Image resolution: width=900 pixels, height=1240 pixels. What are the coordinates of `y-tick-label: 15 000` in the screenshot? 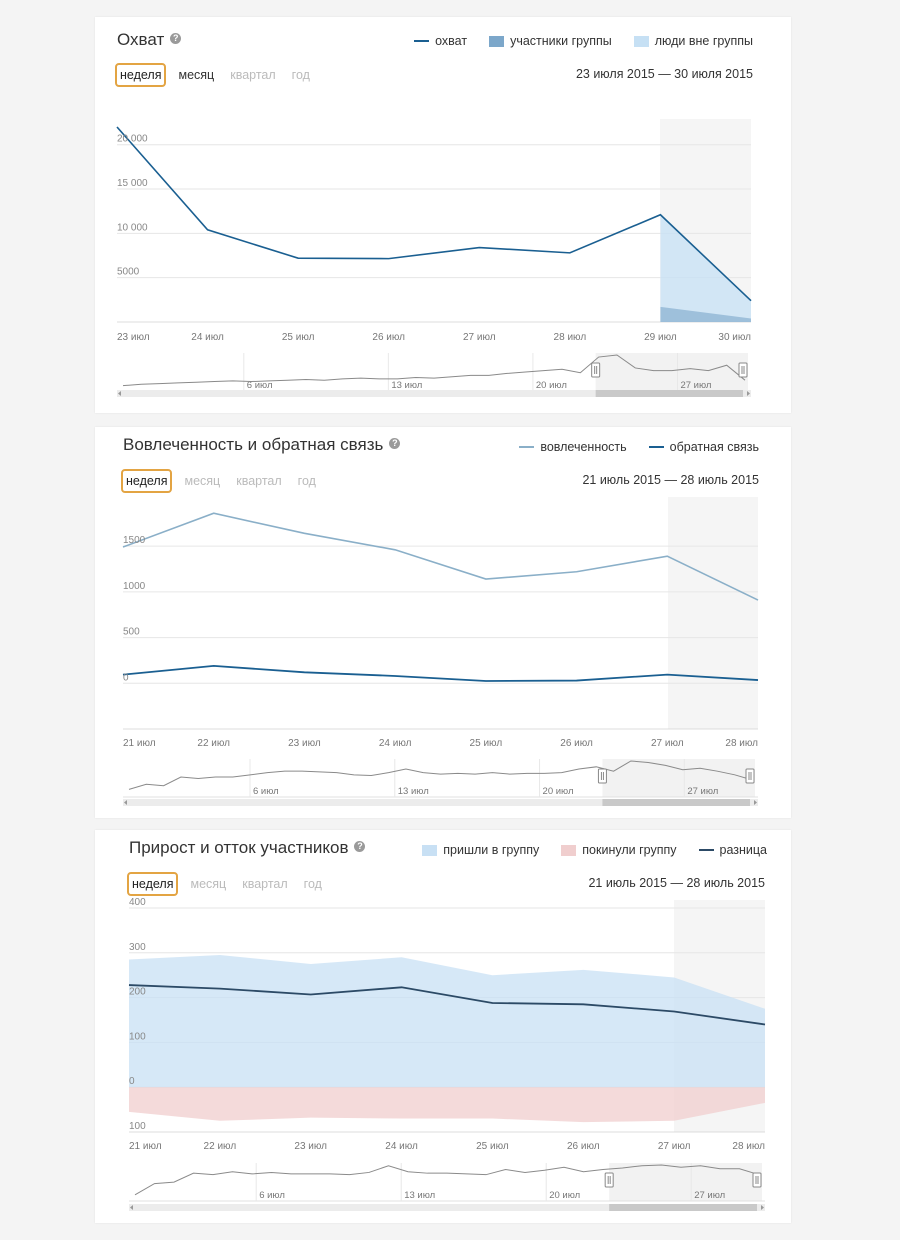 It's located at (132, 183).